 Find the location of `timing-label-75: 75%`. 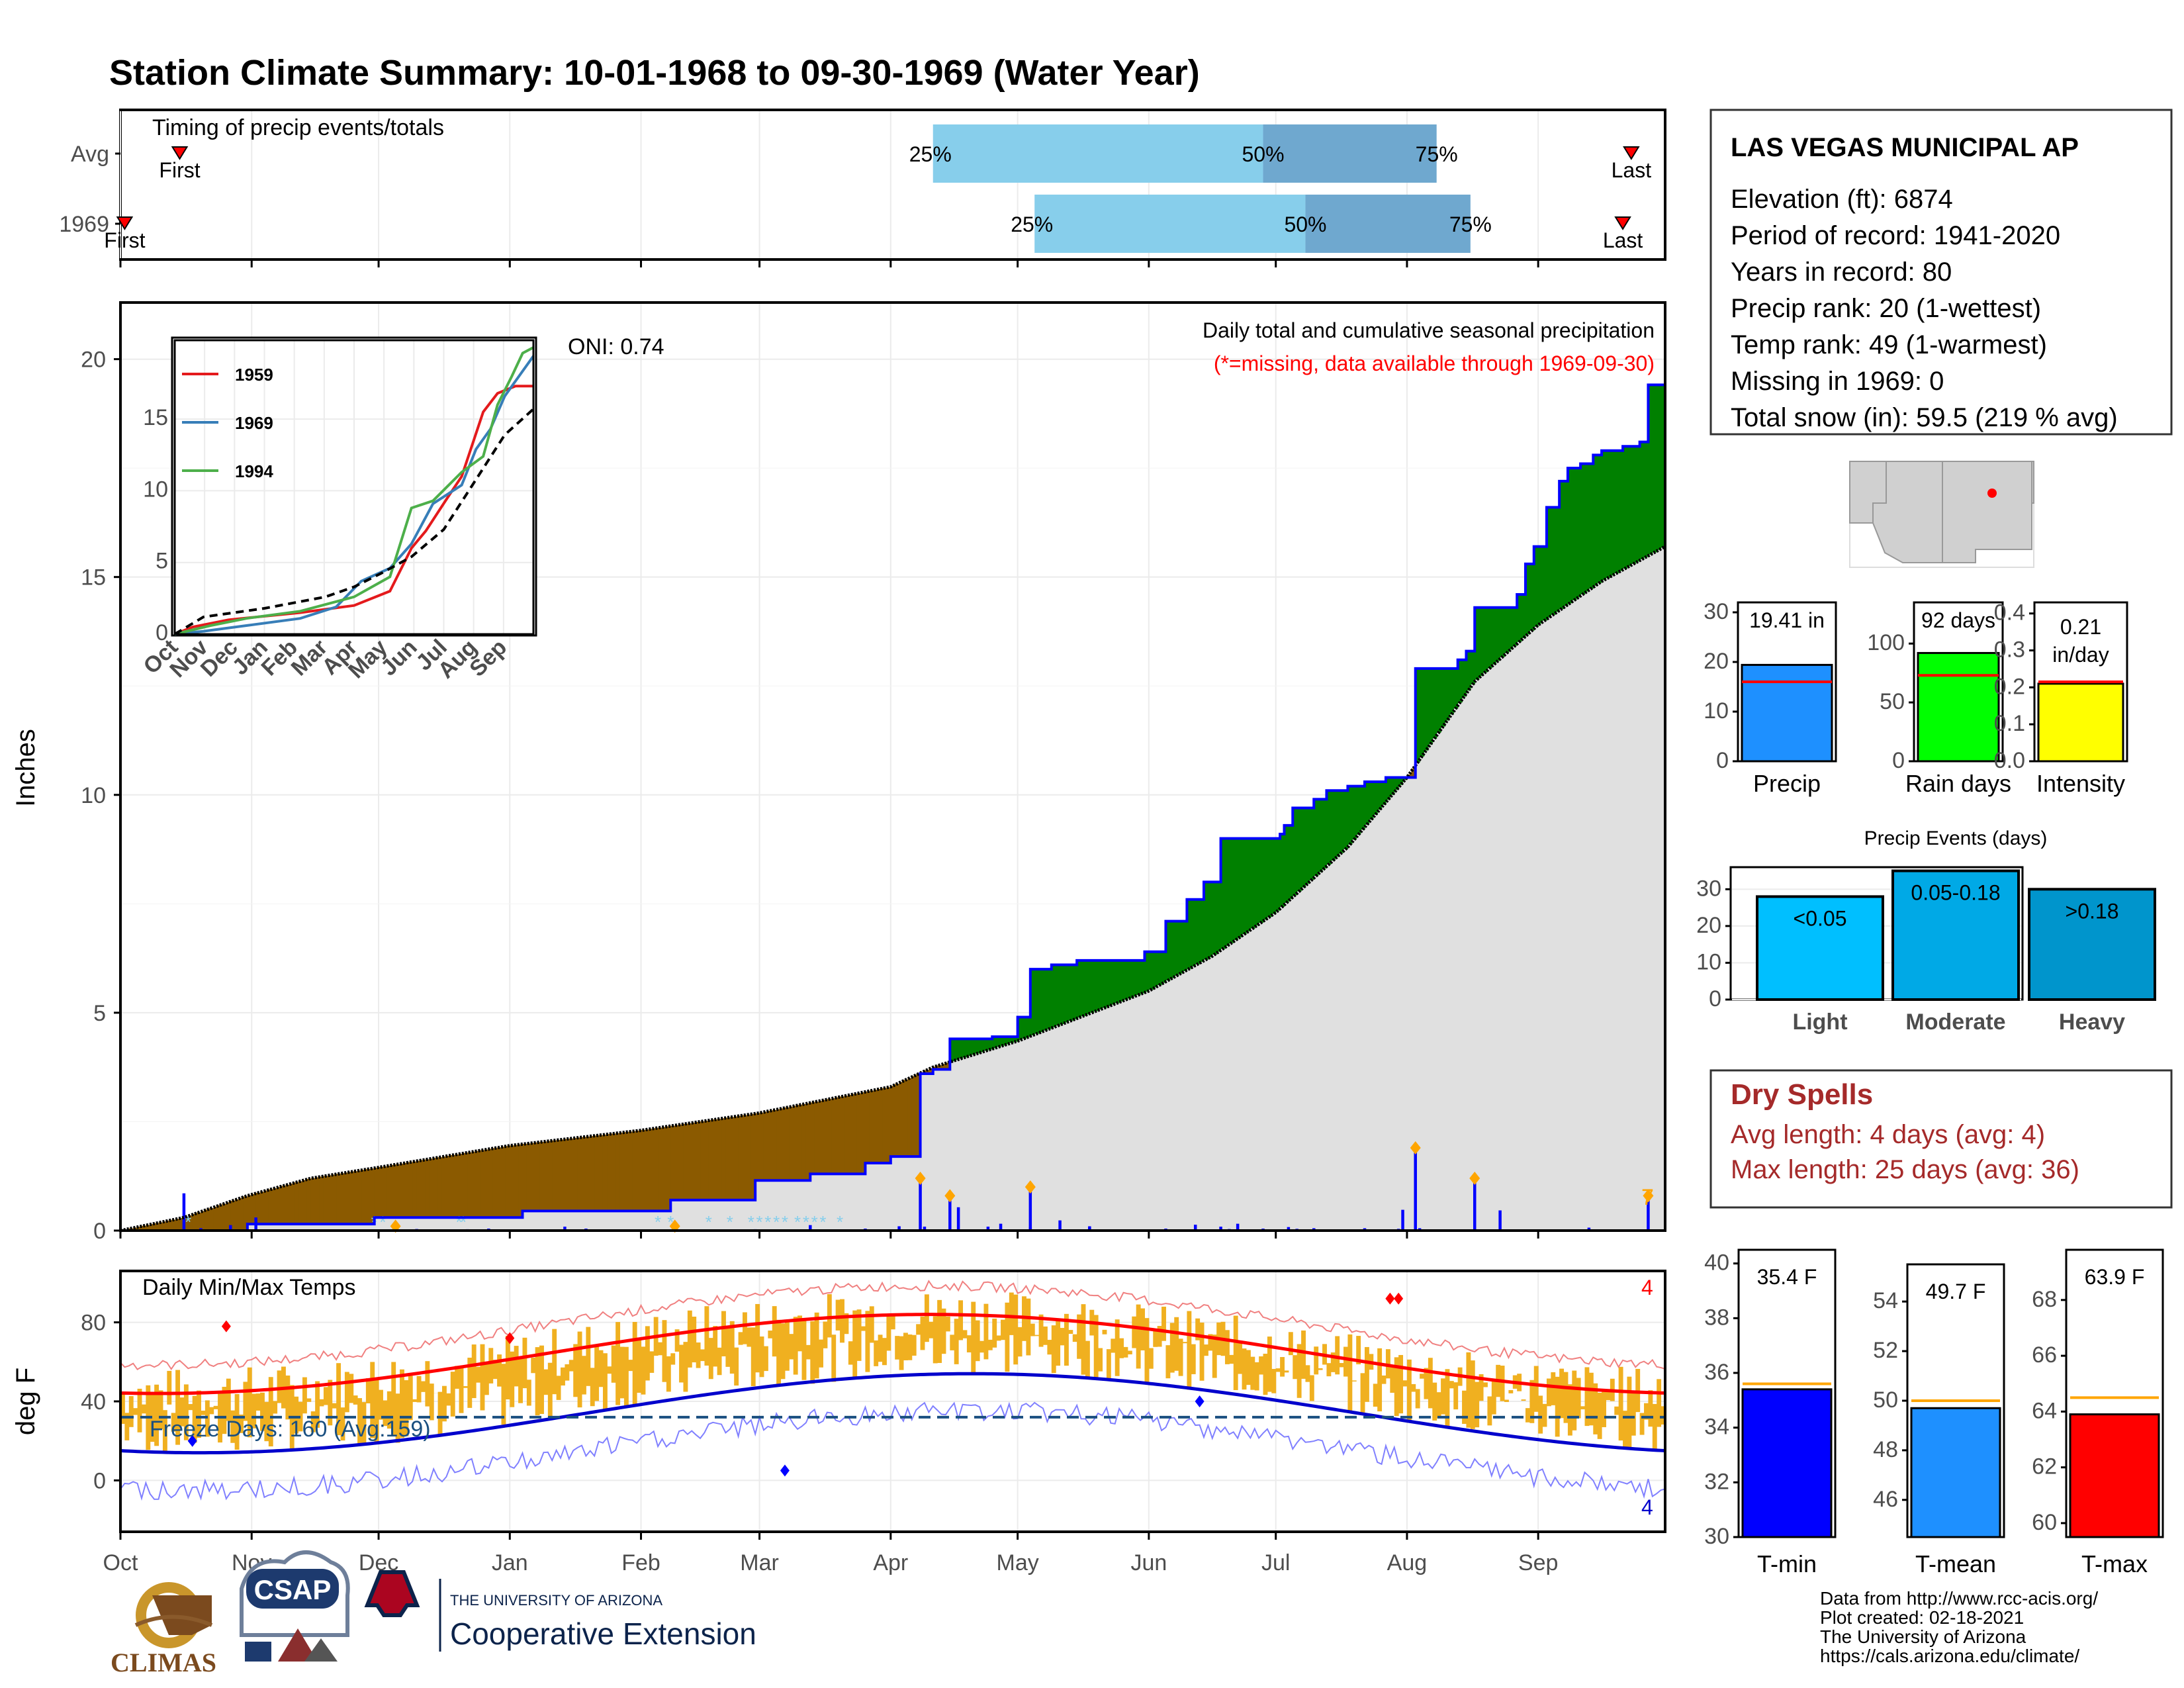

timing-label-75: 75% is located at coordinates (1437, 154).